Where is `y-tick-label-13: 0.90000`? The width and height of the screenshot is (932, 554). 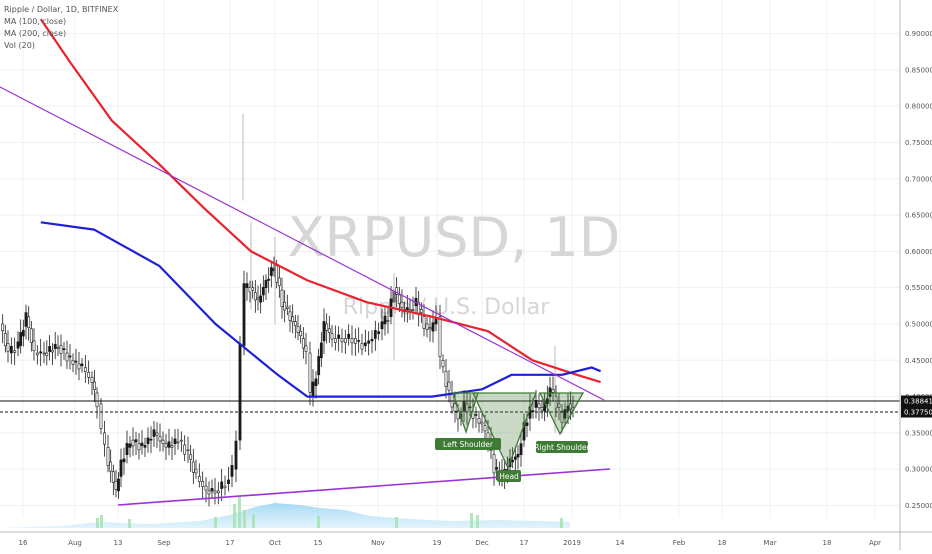 y-tick-label-13: 0.90000 is located at coordinates (918, 34).